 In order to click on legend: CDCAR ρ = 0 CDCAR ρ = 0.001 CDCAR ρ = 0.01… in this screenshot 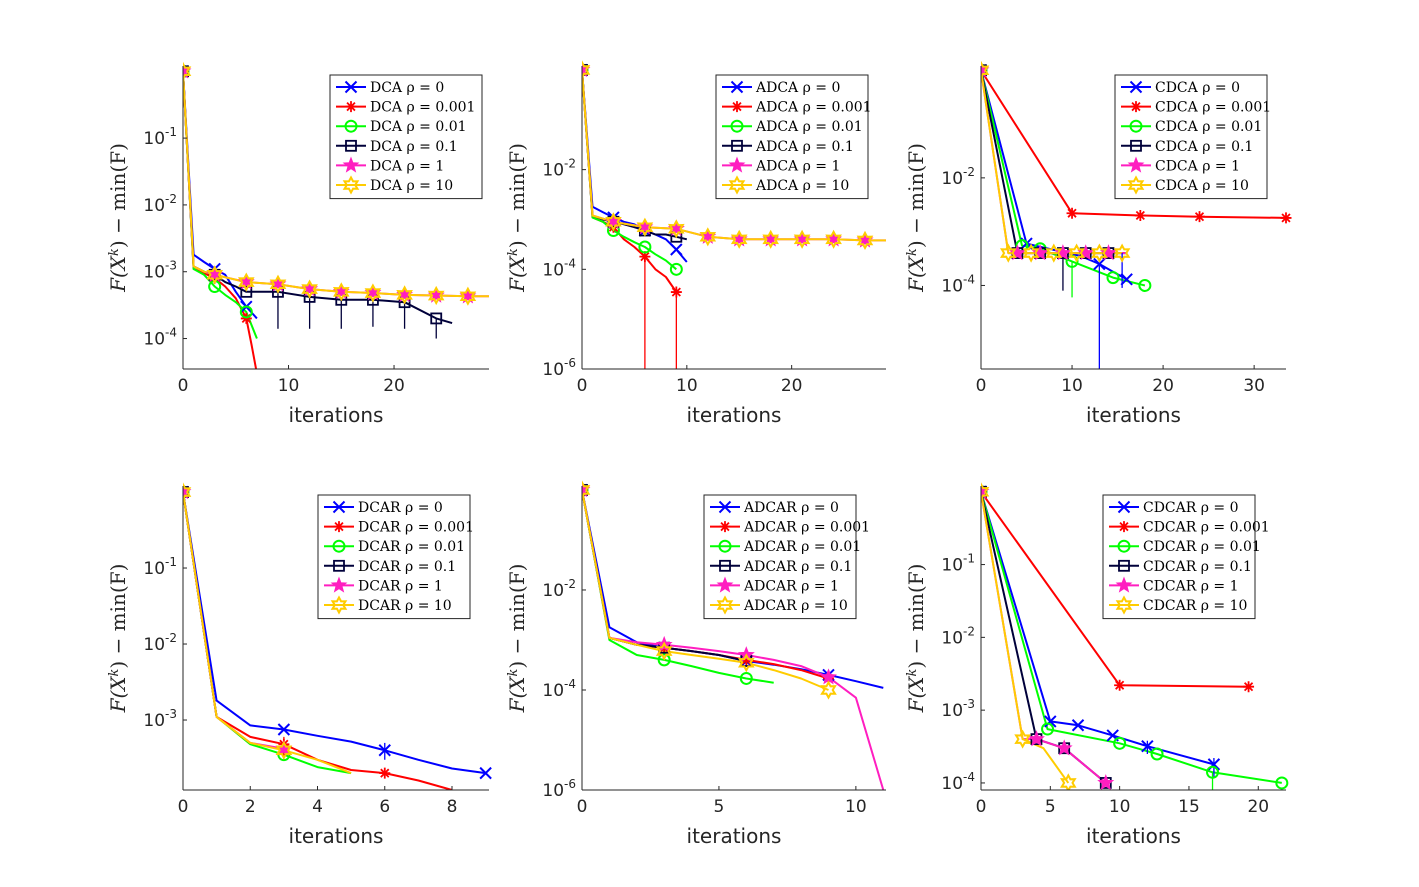, I will do `click(1186, 557)`.